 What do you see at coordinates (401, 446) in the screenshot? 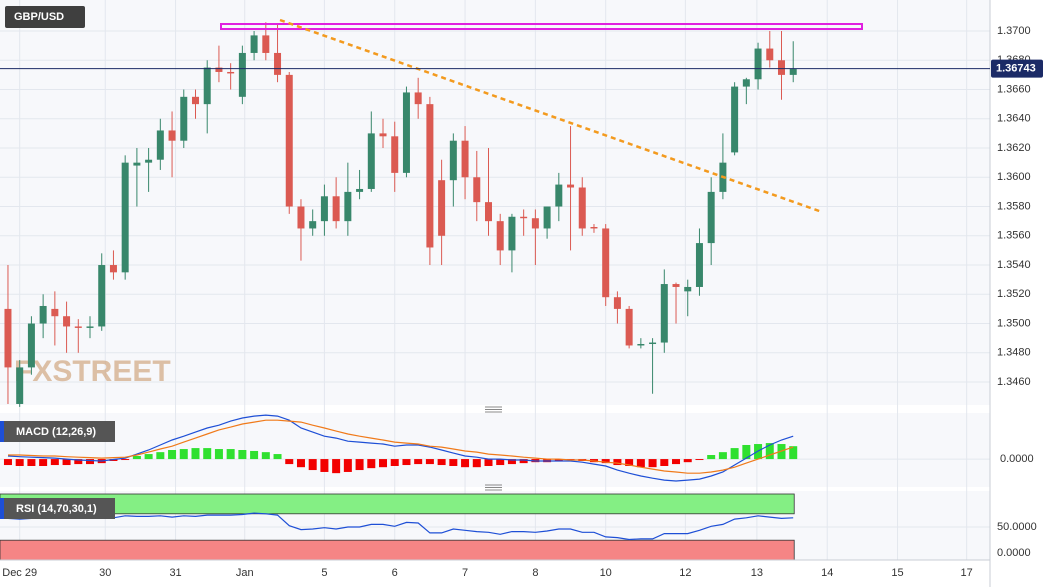
I see `indicator-line` at bounding box center [401, 446].